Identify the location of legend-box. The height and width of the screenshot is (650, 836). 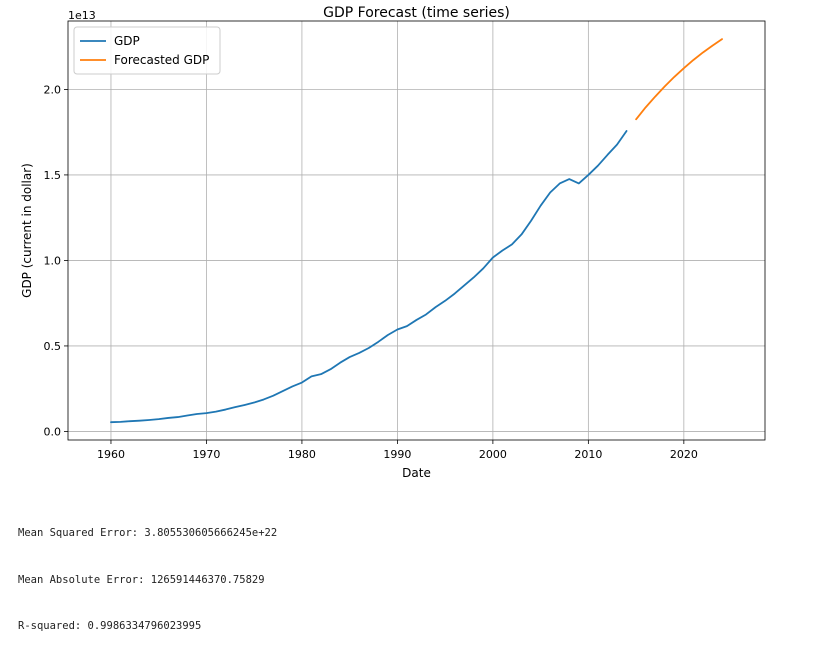
(147, 50).